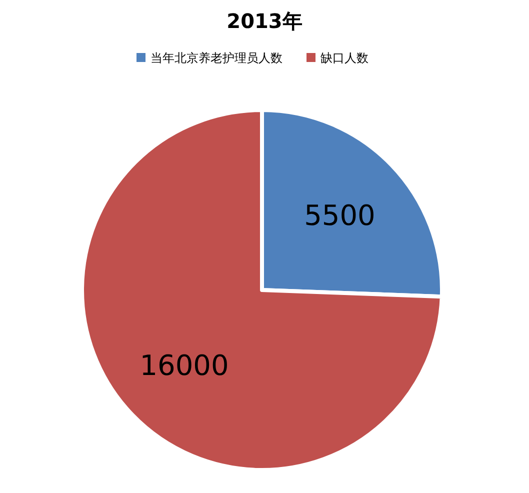 This screenshot has height=493, width=529. Describe the element at coordinates (344, 58) in the screenshot. I see `legend-label: 缺口人数` at that location.